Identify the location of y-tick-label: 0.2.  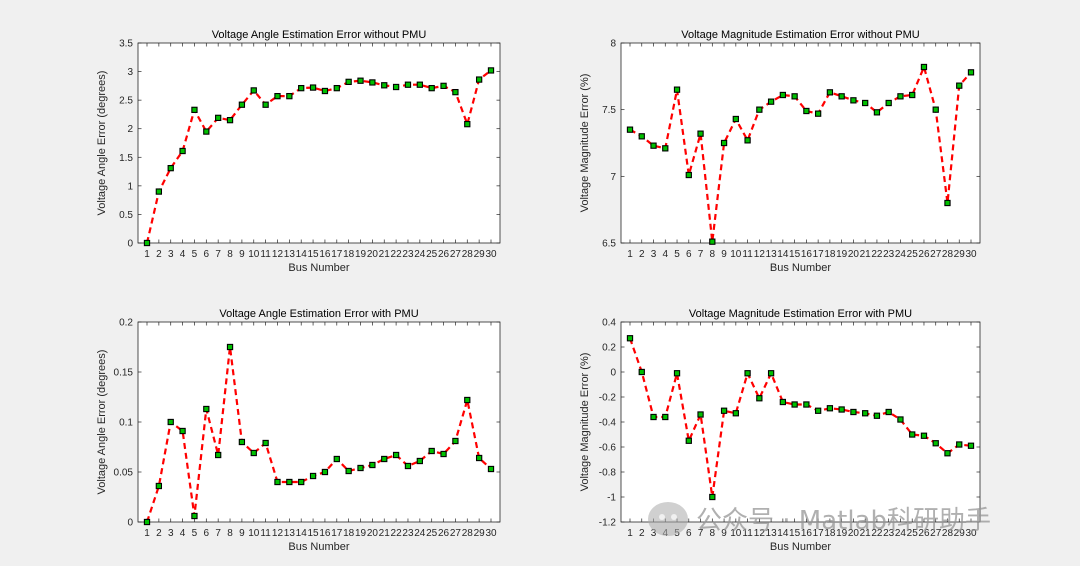
(609, 348).